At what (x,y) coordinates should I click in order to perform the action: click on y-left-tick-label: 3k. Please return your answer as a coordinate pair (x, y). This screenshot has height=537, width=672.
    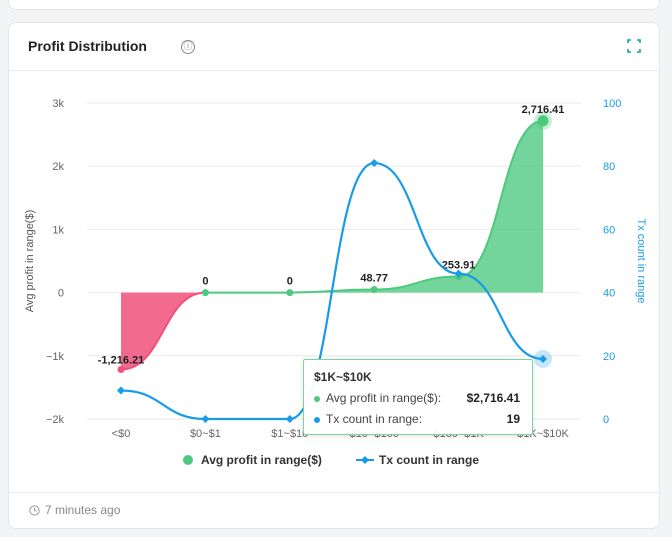
    Looking at the image, I should click on (58, 104).